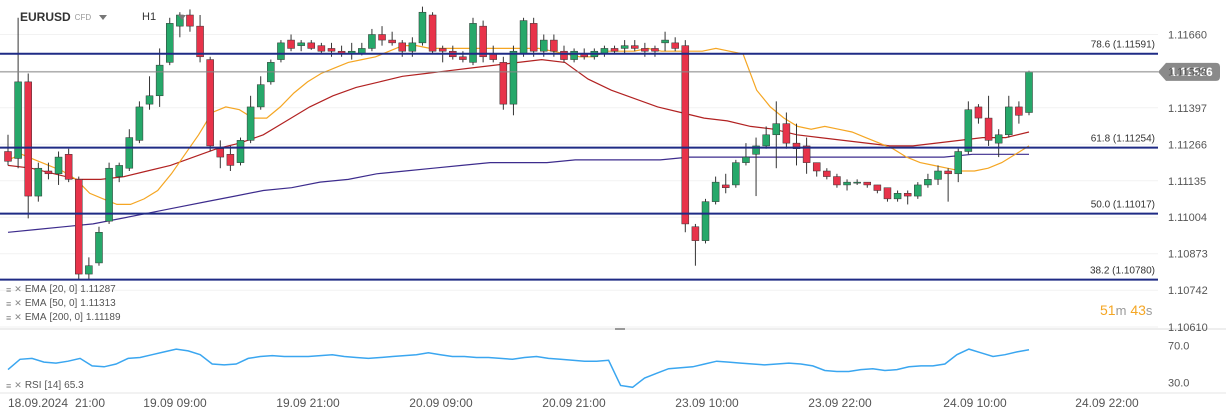 The height and width of the screenshot is (419, 1226). Describe the element at coordinates (441, 403) in the screenshot. I see `x-tick-label: 20.09 09:00` at that location.